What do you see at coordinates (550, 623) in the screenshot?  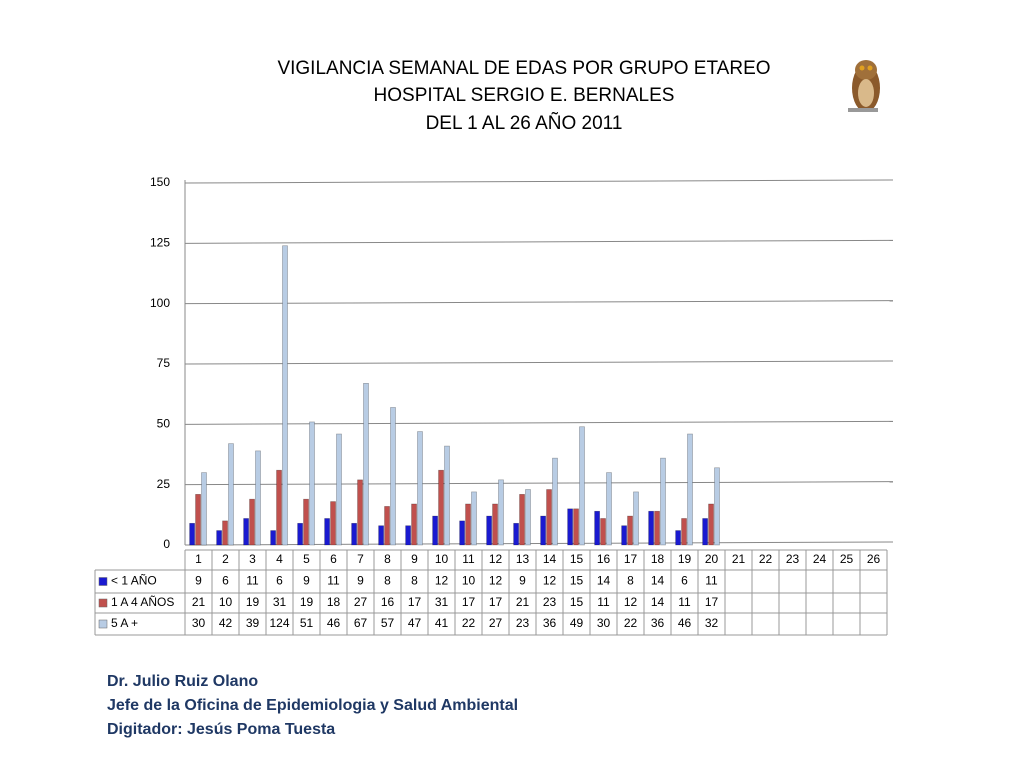 I see `table-value: 36` at bounding box center [550, 623].